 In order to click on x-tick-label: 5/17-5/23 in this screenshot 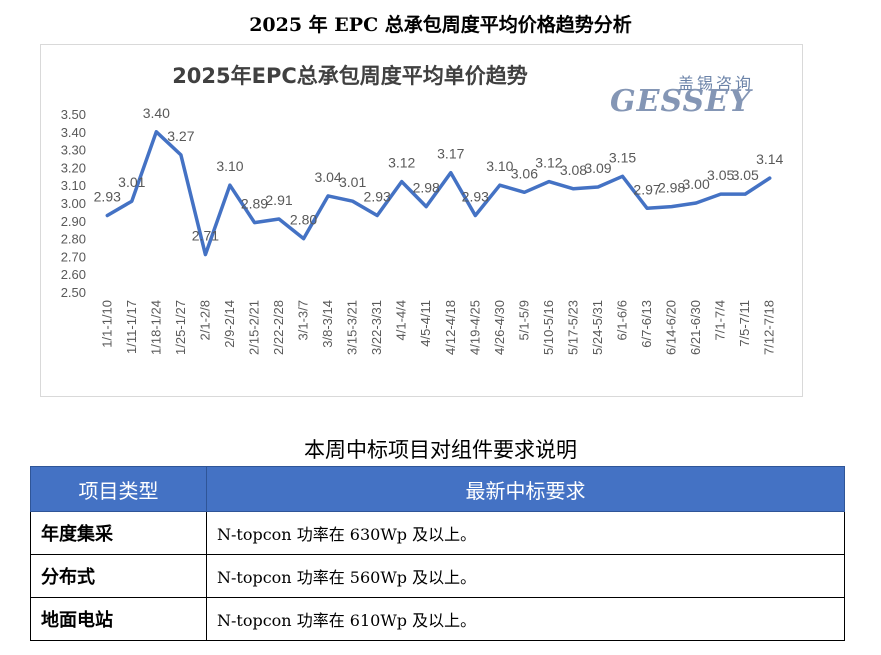, I will do `click(572, 327)`.